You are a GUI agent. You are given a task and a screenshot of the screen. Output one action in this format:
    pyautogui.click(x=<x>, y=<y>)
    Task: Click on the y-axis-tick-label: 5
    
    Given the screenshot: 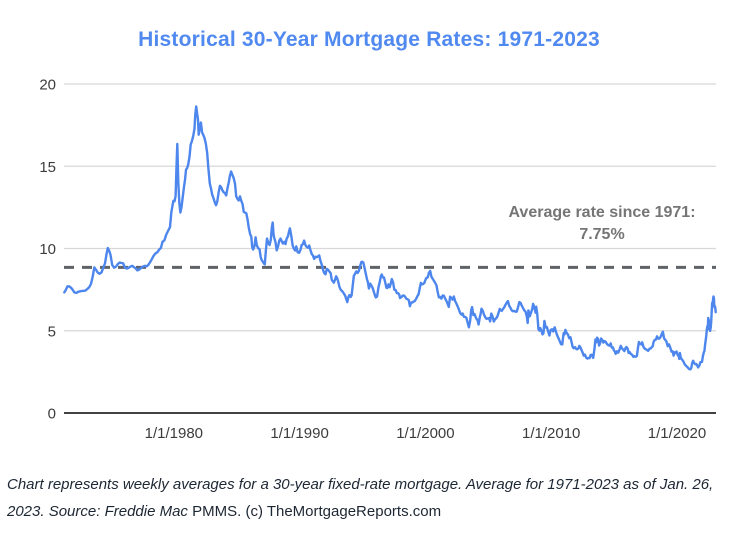 What is the action you would take?
    pyautogui.click(x=52, y=331)
    